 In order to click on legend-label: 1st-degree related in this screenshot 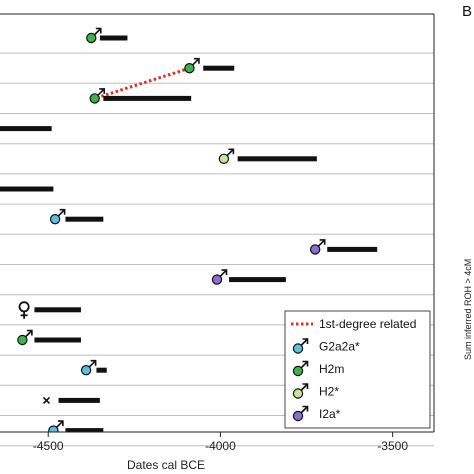, I will do `click(367, 324)`.